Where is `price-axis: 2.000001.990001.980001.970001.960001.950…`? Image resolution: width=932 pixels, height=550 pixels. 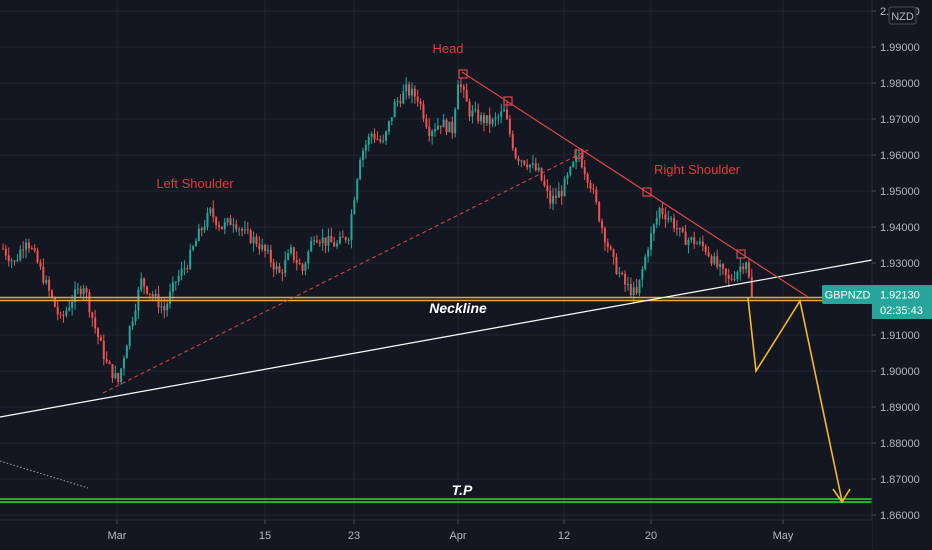 price-axis: 2.000001.990001.980001.970001.960001.950… is located at coordinates (877, 275).